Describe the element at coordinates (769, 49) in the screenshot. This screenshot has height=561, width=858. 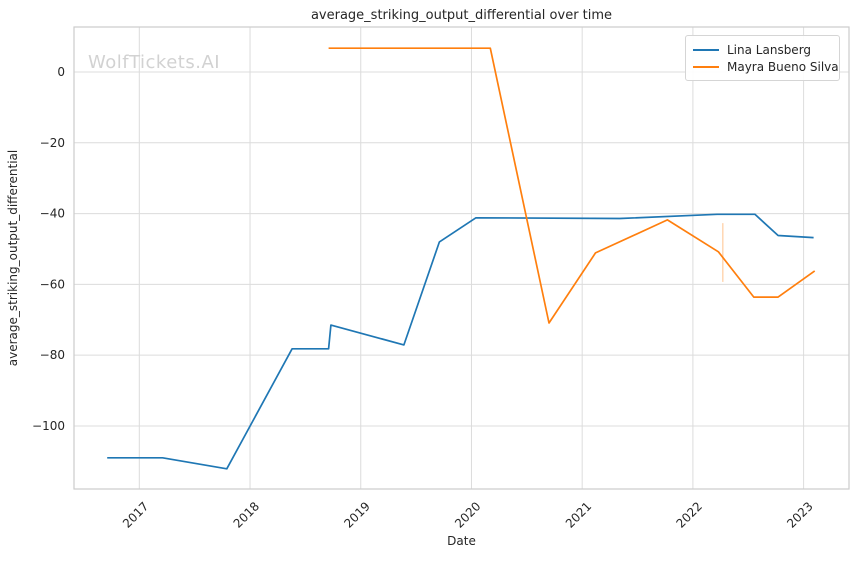
I see `legend-label: Lina Lansberg` at that location.